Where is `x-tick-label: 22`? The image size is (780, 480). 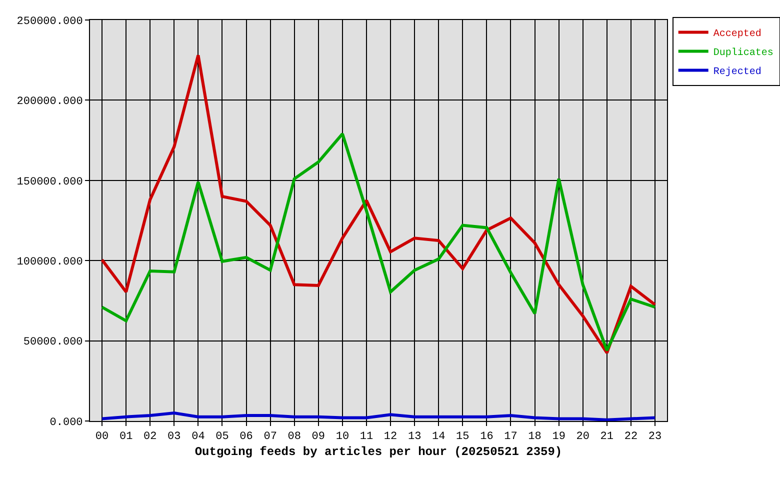 x-tick-label: 22 is located at coordinates (631, 437).